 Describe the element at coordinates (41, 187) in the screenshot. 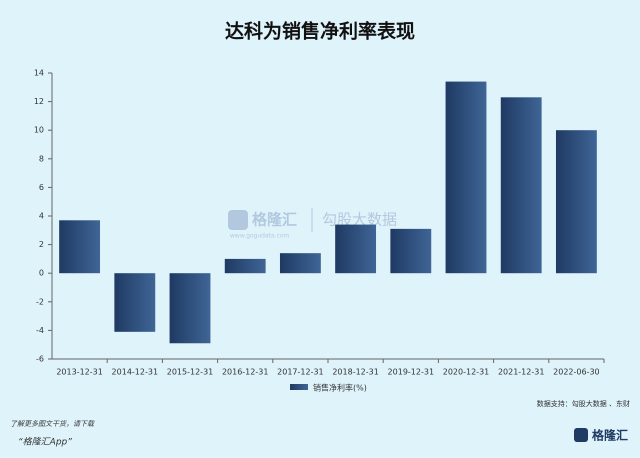

I see `y-tick-label: 6` at that location.